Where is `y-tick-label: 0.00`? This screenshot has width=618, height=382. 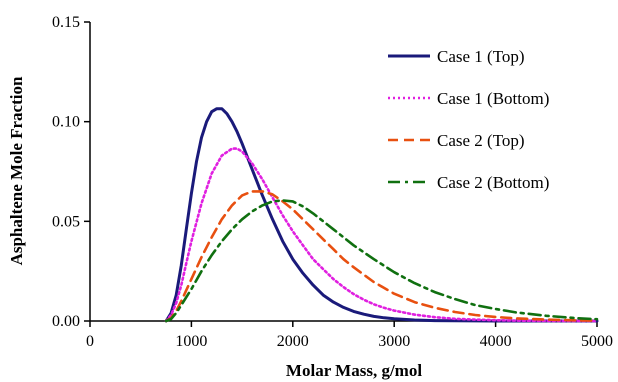 y-tick-label: 0.00 is located at coordinates (66, 321).